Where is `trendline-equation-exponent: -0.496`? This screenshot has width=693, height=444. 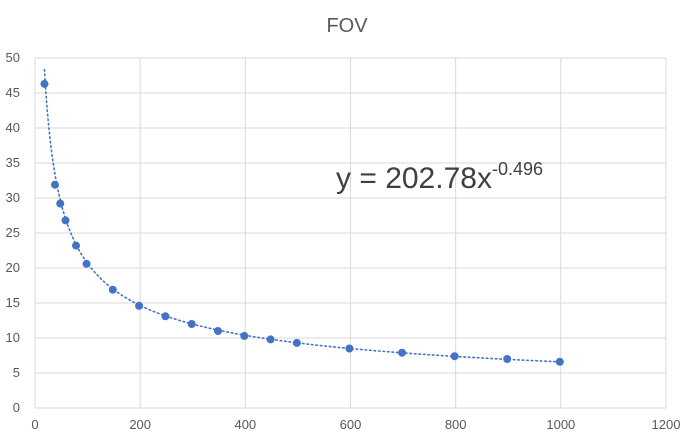
trendline-equation-exponent: -0.496 is located at coordinates (517, 169).